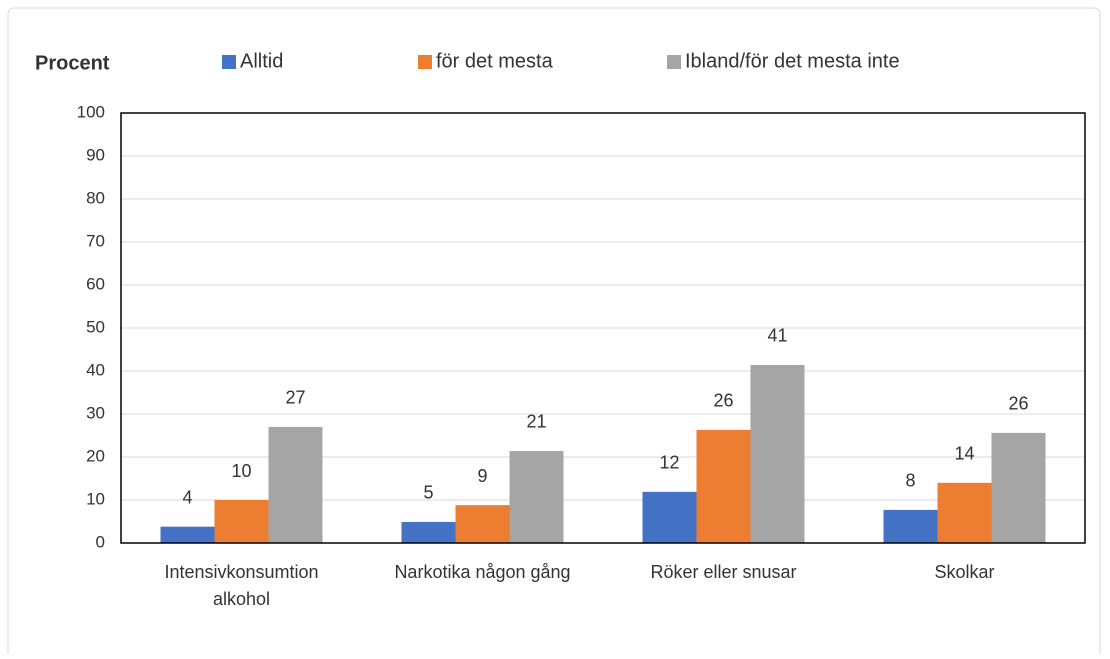 The image size is (1110, 659). Describe the element at coordinates (95, 326) in the screenshot. I see `y-tick-label: 50` at that location.